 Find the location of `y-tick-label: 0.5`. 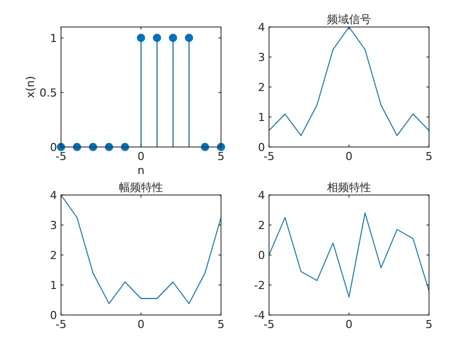

y-tick-label: 0.5 is located at coordinates (48, 93).